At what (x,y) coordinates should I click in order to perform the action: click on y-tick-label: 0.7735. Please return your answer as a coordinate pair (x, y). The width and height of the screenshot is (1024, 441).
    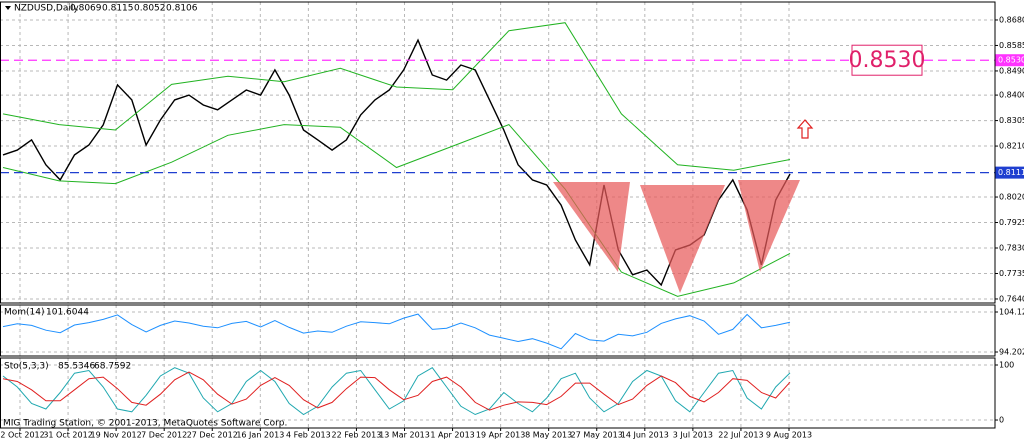
    Looking at the image, I should click on (1011, 273).